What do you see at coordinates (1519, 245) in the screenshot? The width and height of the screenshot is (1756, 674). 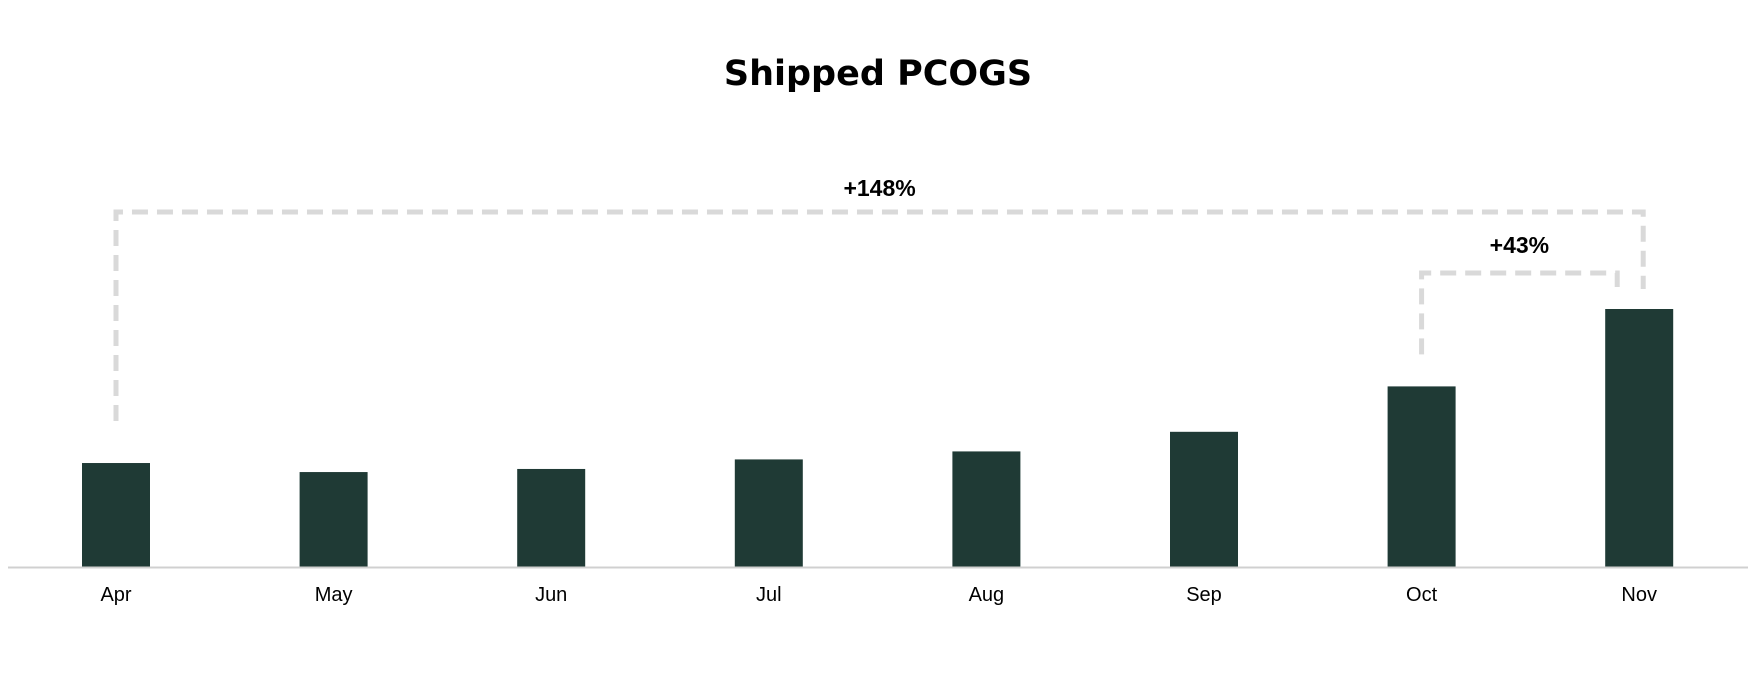 I see `growth-label-2: +43%` at bounding box center [1519, 245].